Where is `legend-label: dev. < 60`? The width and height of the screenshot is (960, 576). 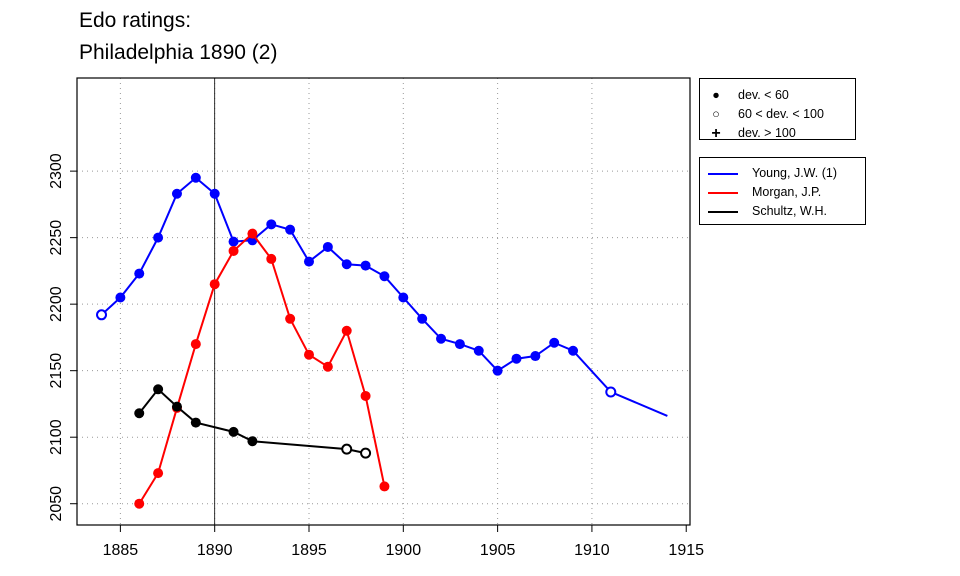
legend-label: dev. < 60 is located at coordinates (763, 95).